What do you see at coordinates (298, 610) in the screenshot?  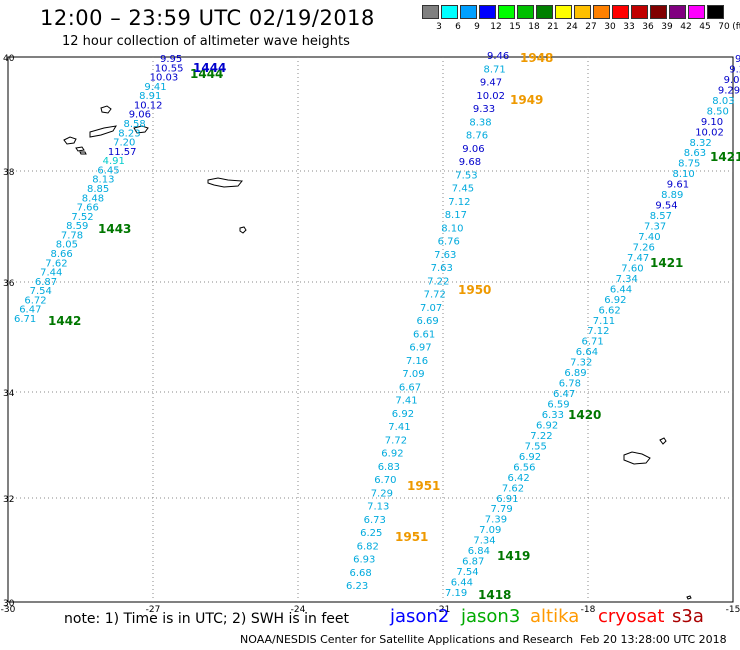 I see `lon-label: -24` at bounding box center [298, 610].